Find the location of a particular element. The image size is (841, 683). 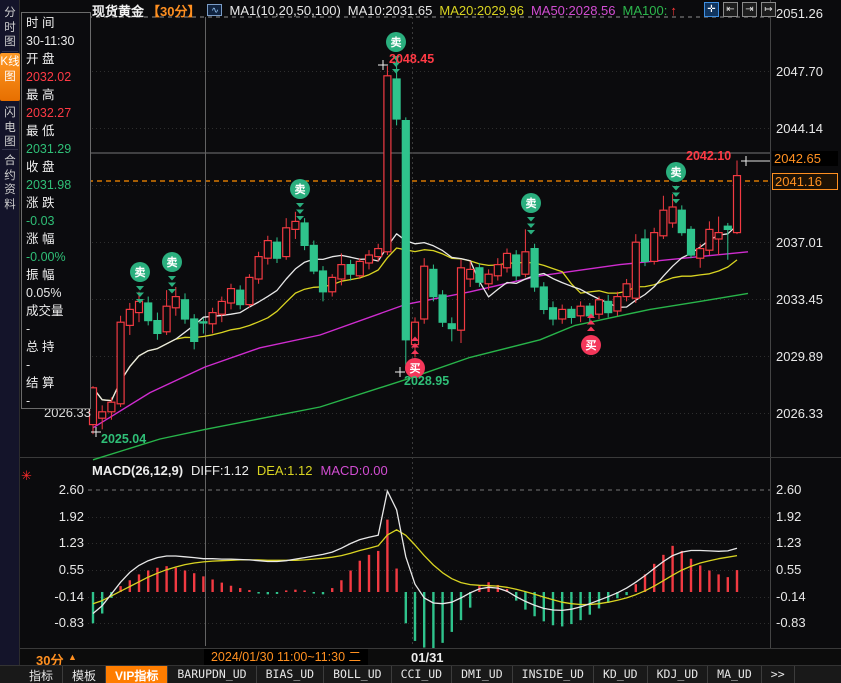

tab-boll-ud: BOLL_UD is located at coordinates (358, 674).